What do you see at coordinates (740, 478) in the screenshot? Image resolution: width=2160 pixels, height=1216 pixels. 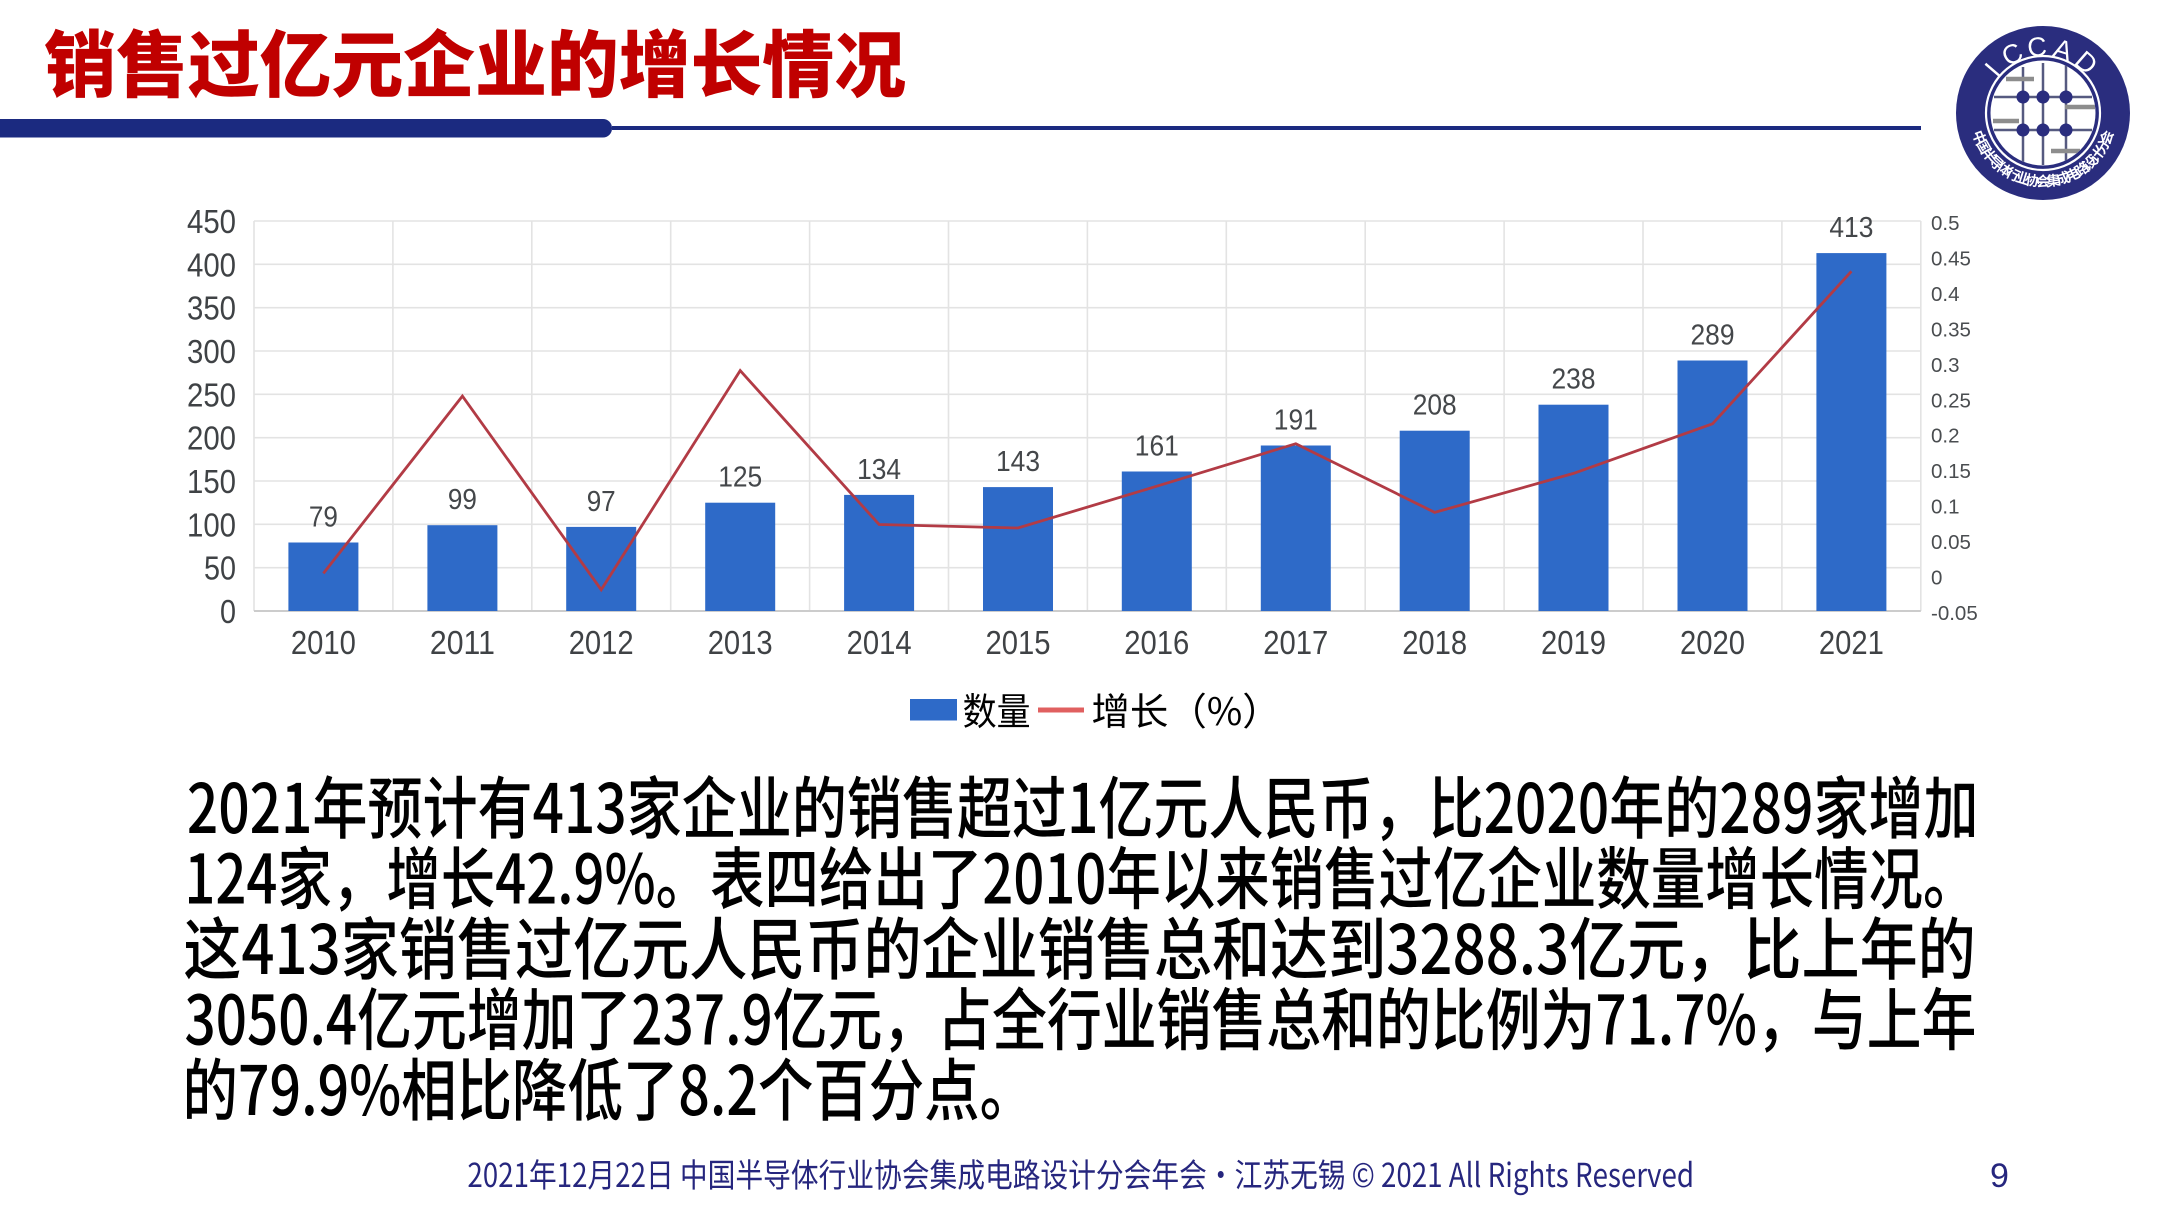 I see `svg-text: 125` at bounding box center [740, 478].